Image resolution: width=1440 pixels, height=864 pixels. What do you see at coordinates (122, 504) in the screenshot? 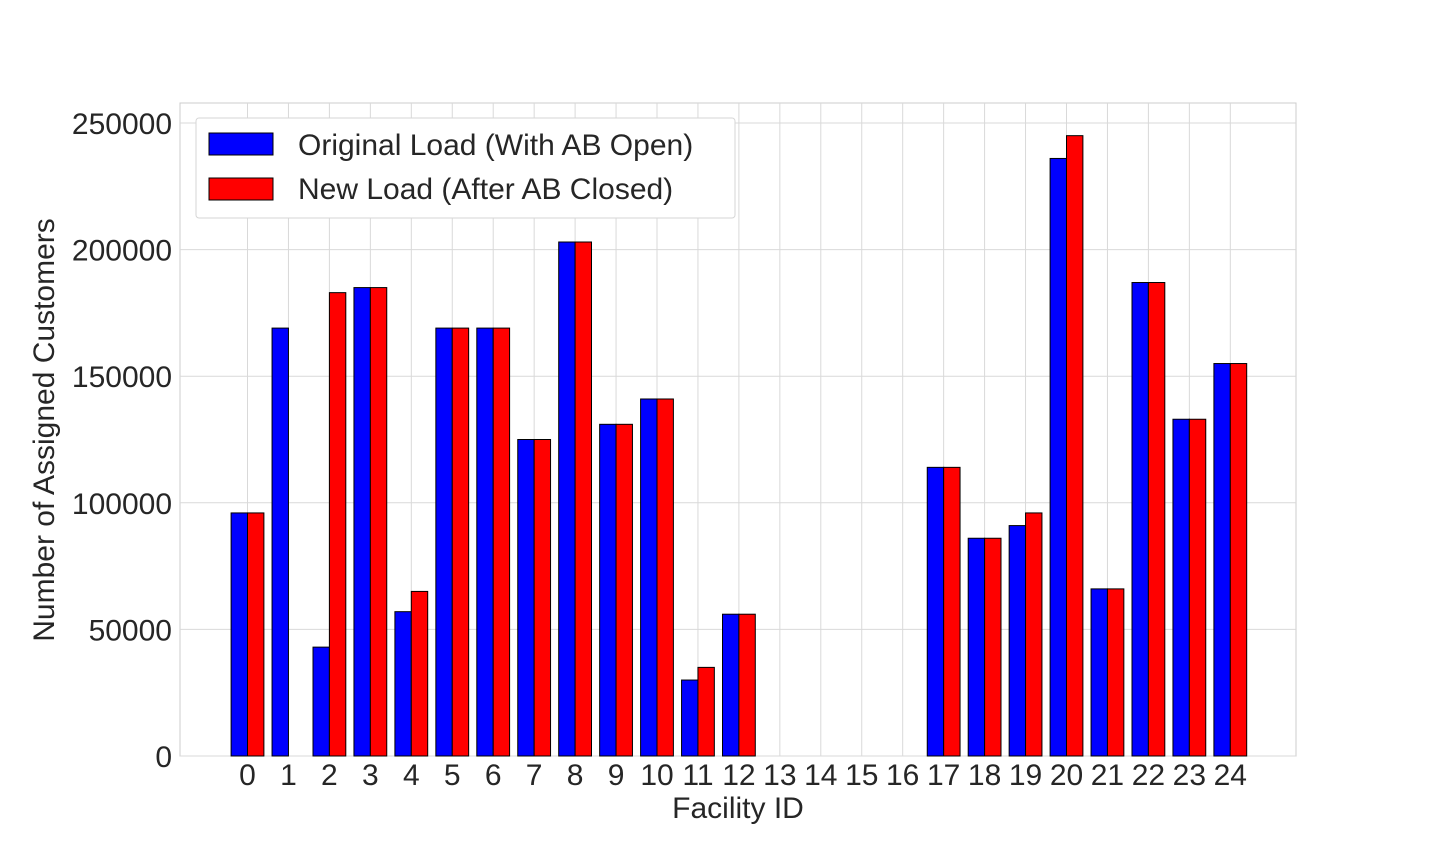
I see `y-tick-label: 100000` at bounding box center [122, 504].